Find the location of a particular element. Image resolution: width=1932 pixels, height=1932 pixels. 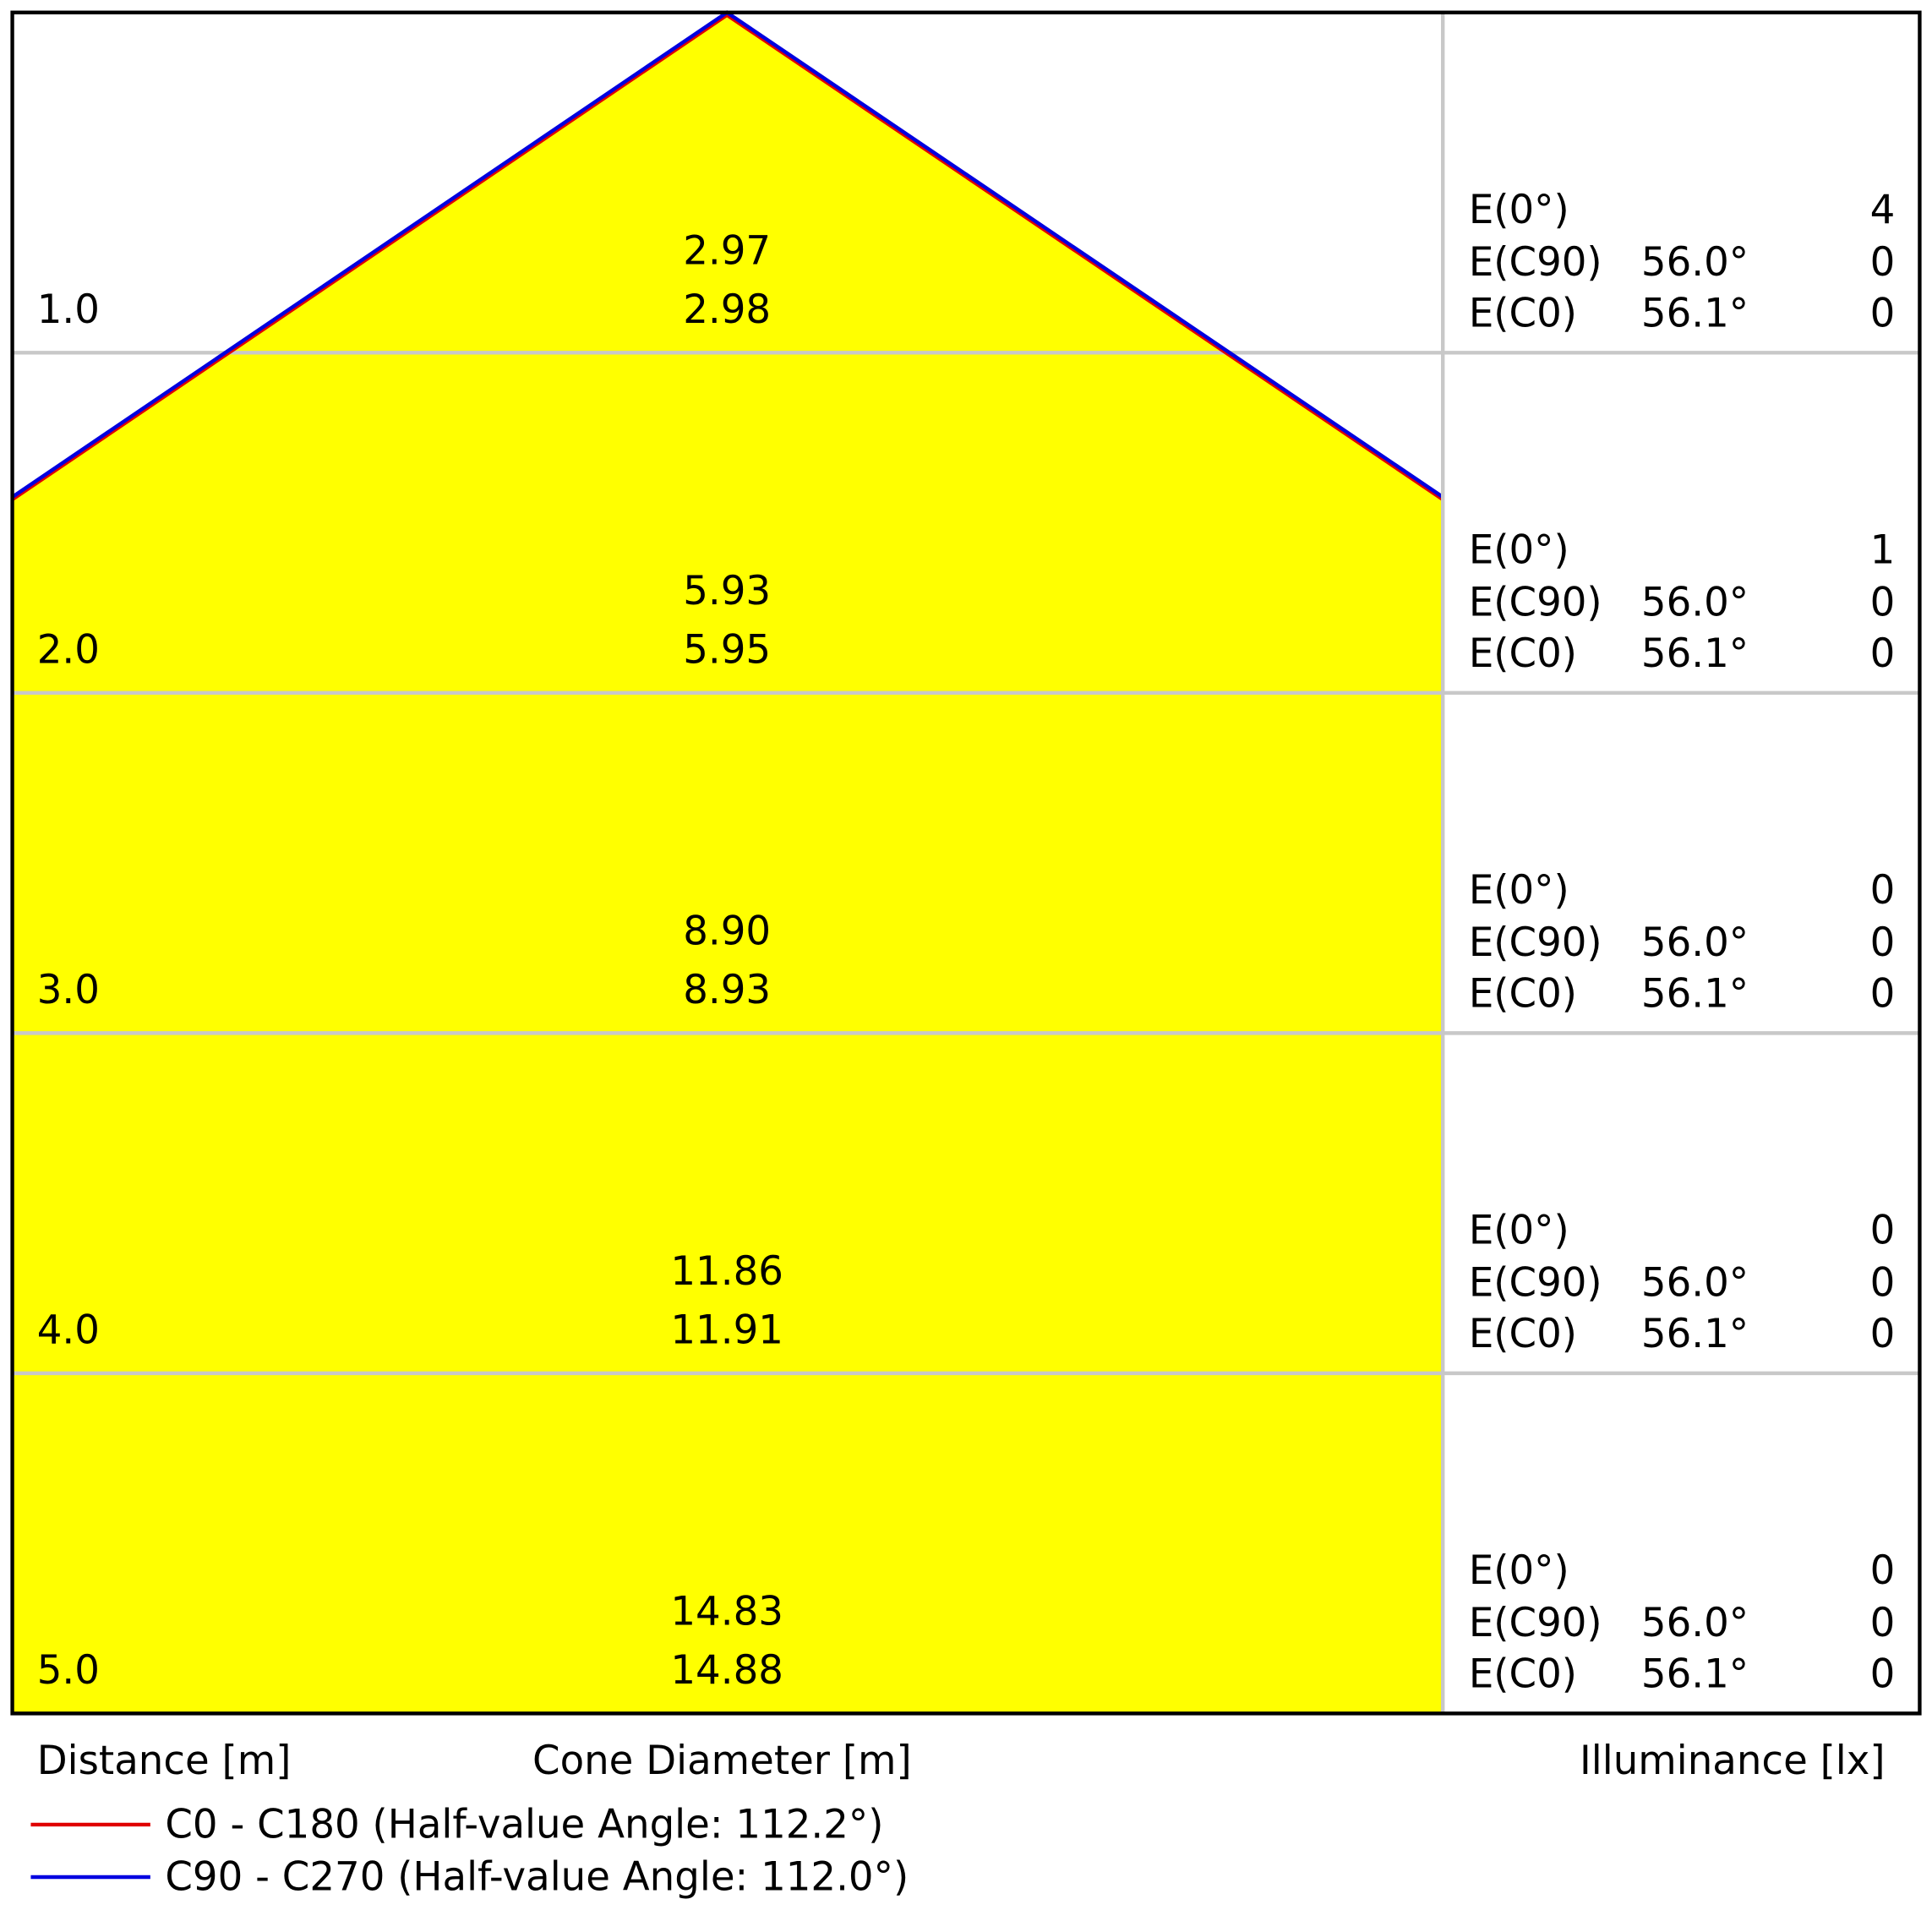

distance: 5.0 is located at coordinates (68, 1670).